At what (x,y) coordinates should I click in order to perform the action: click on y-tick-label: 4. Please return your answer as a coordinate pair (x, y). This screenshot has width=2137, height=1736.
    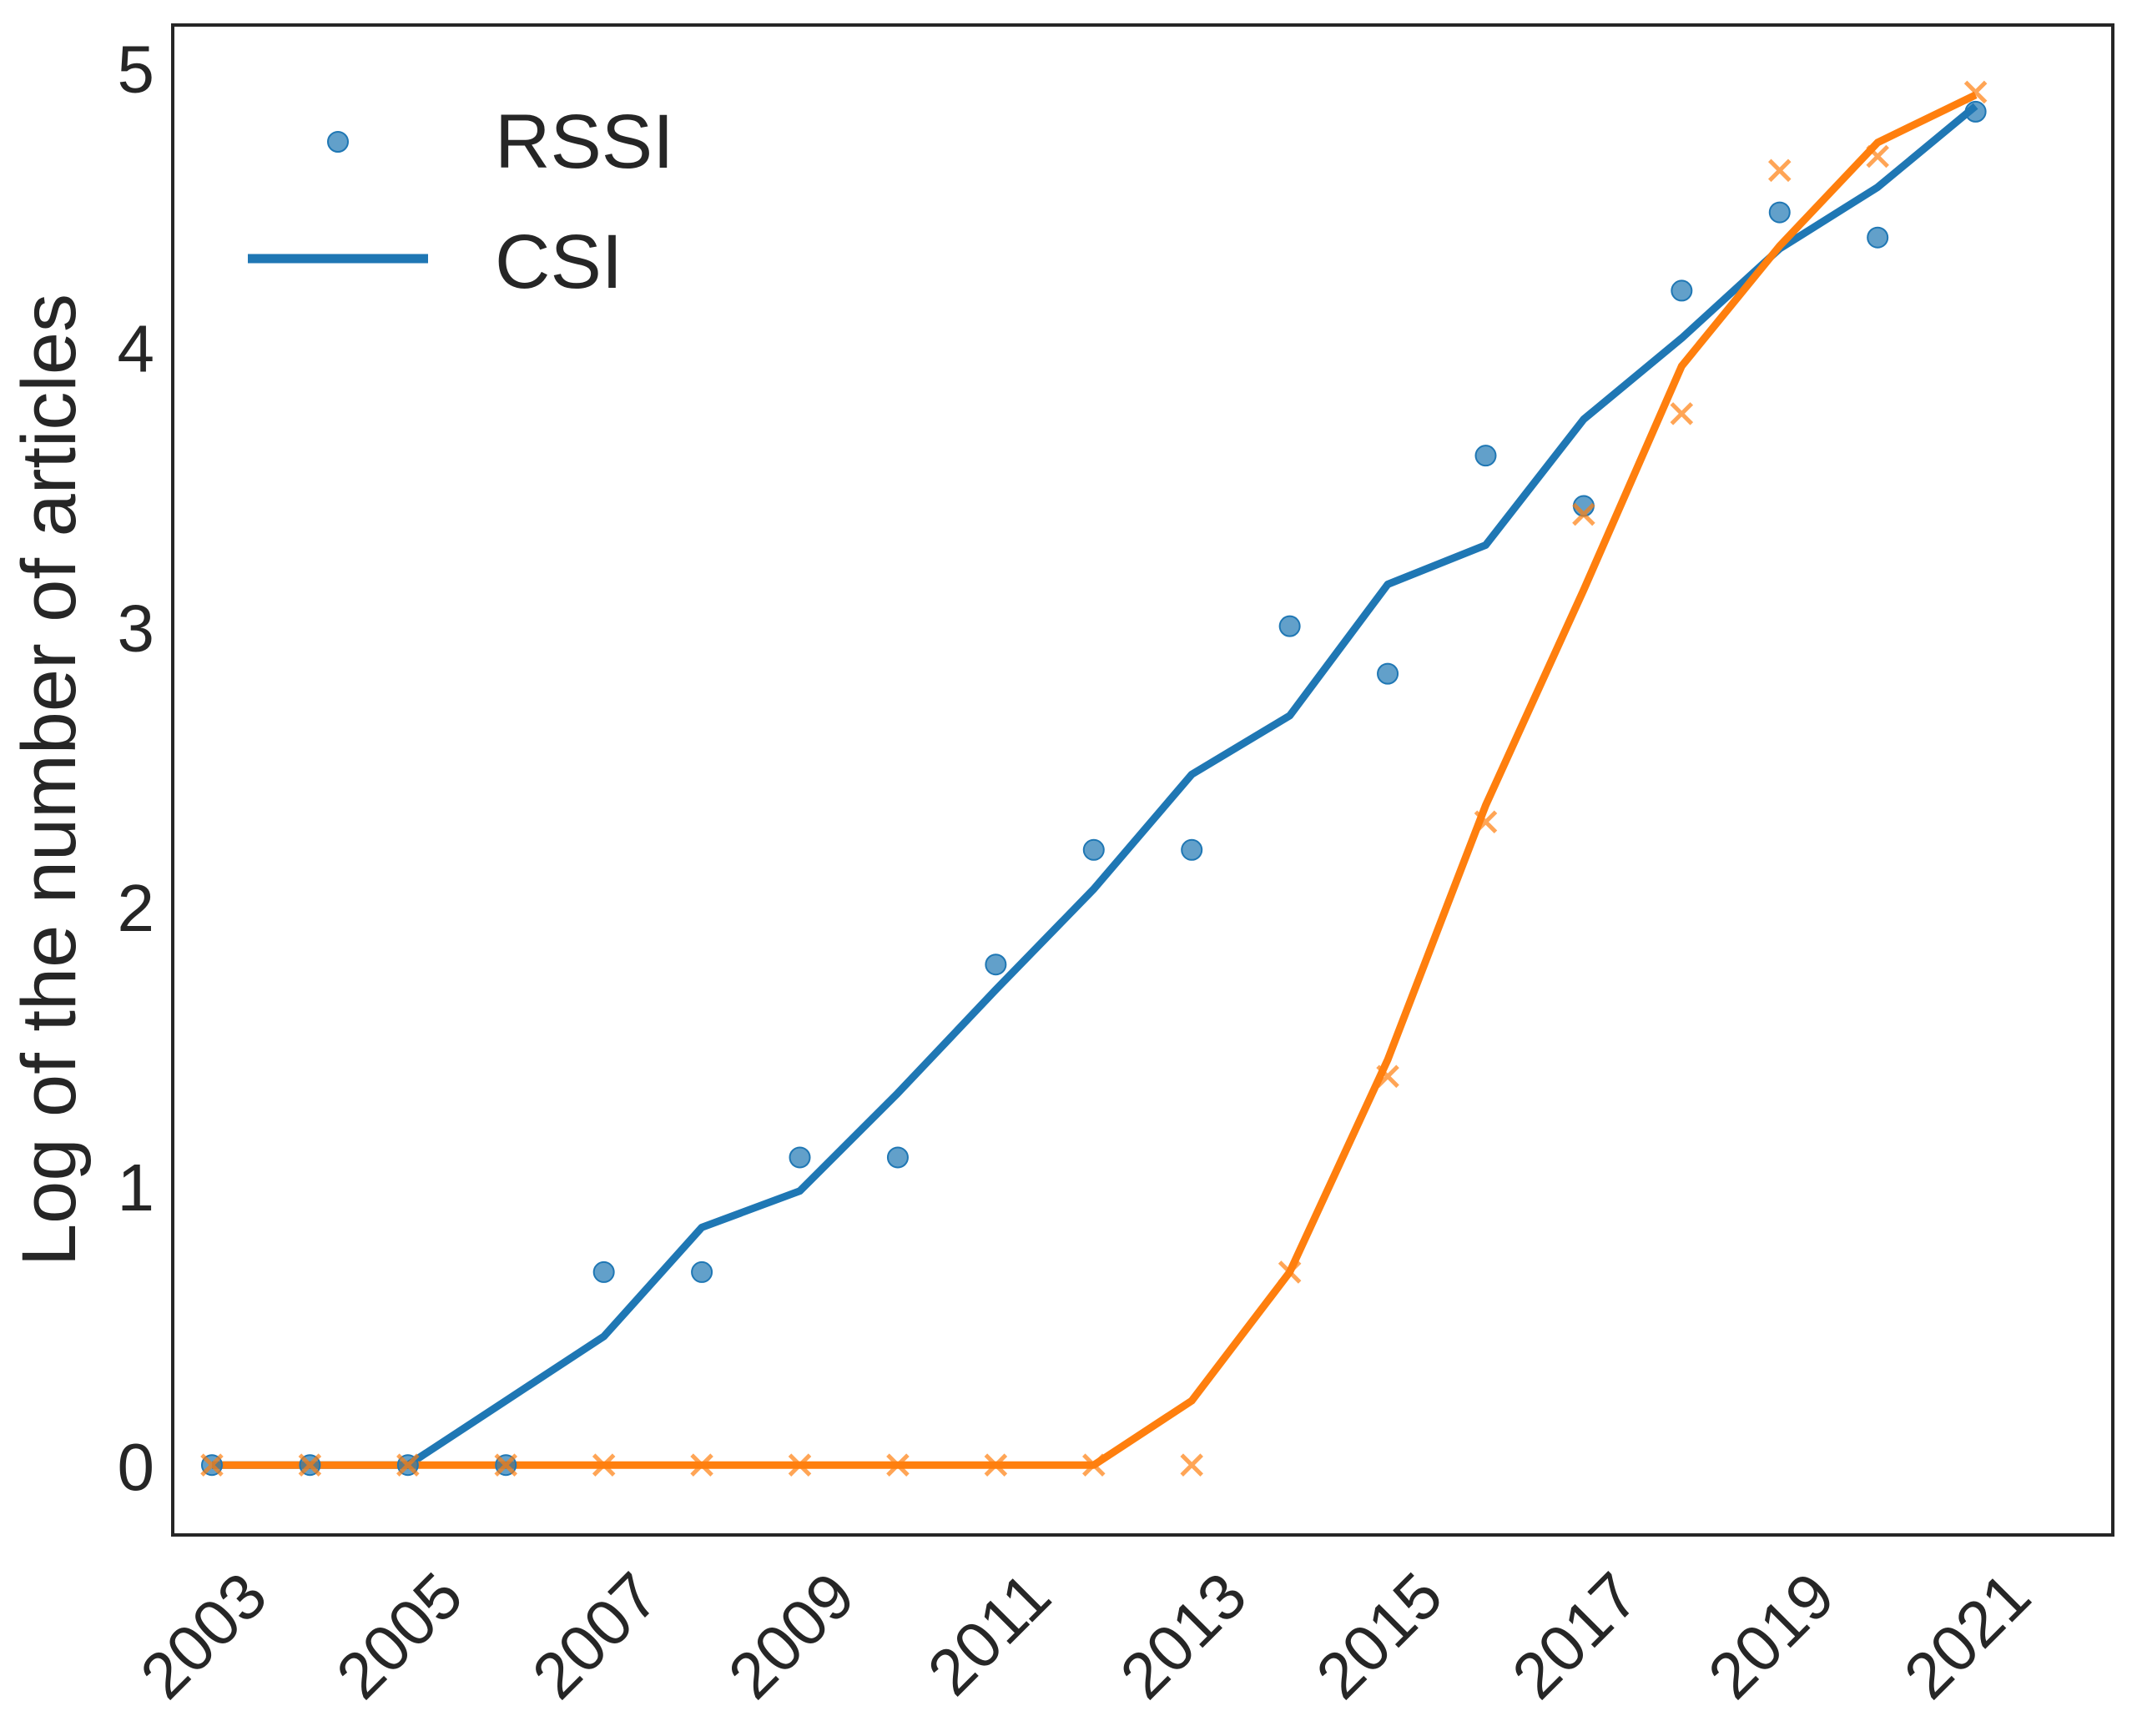
    Looking at the image, I should click on (136, 348).